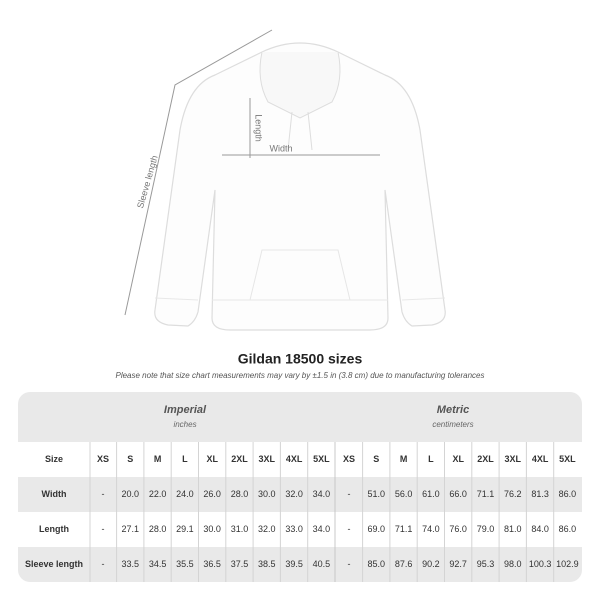 This screenshot has height=600, width=600. What do you see at coordinates (377, 529) in the screenshot?
I see `cell-value: 69.0` at bounding box center [377, 529].